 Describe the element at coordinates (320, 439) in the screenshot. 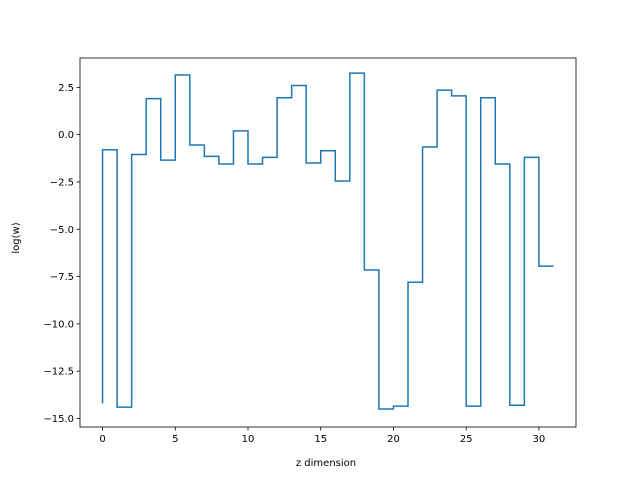

I see `x-tick-label: 15` at that location.